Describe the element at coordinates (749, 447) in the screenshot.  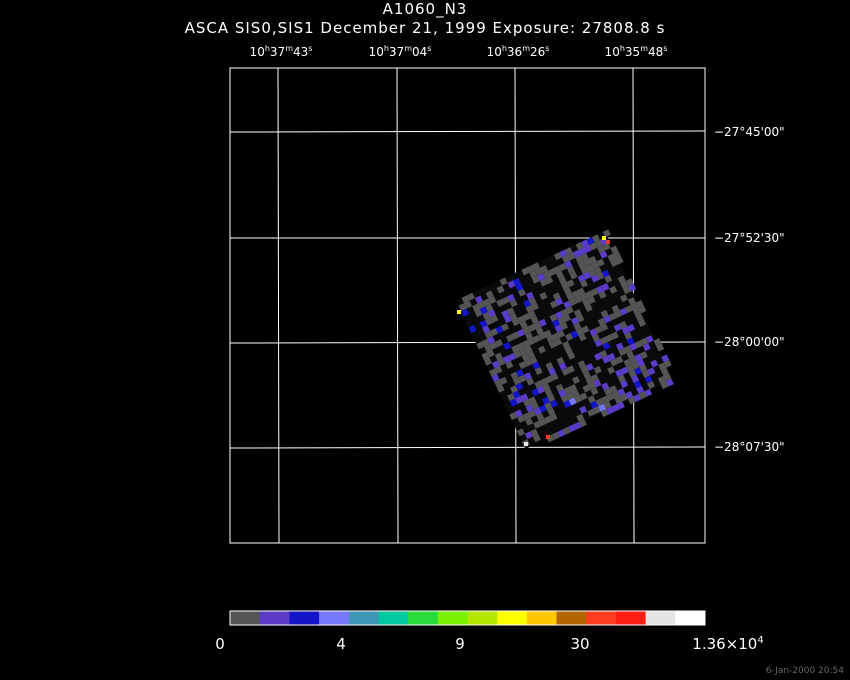
I see `dec-tick-label: −28°07'30"` at that location.